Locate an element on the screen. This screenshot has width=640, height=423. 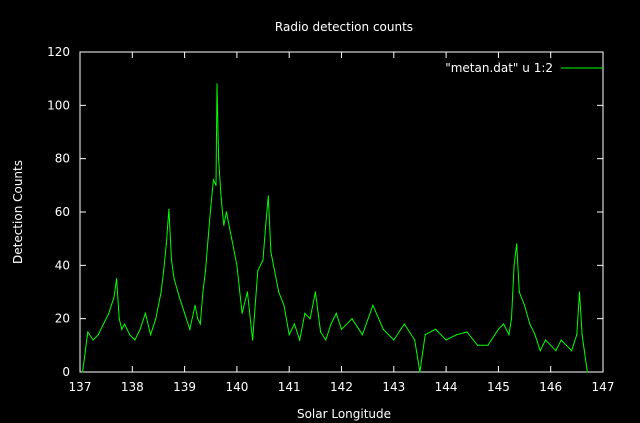
legend: "metan.dat" u 1:2 is located at coordinates (524, 68).